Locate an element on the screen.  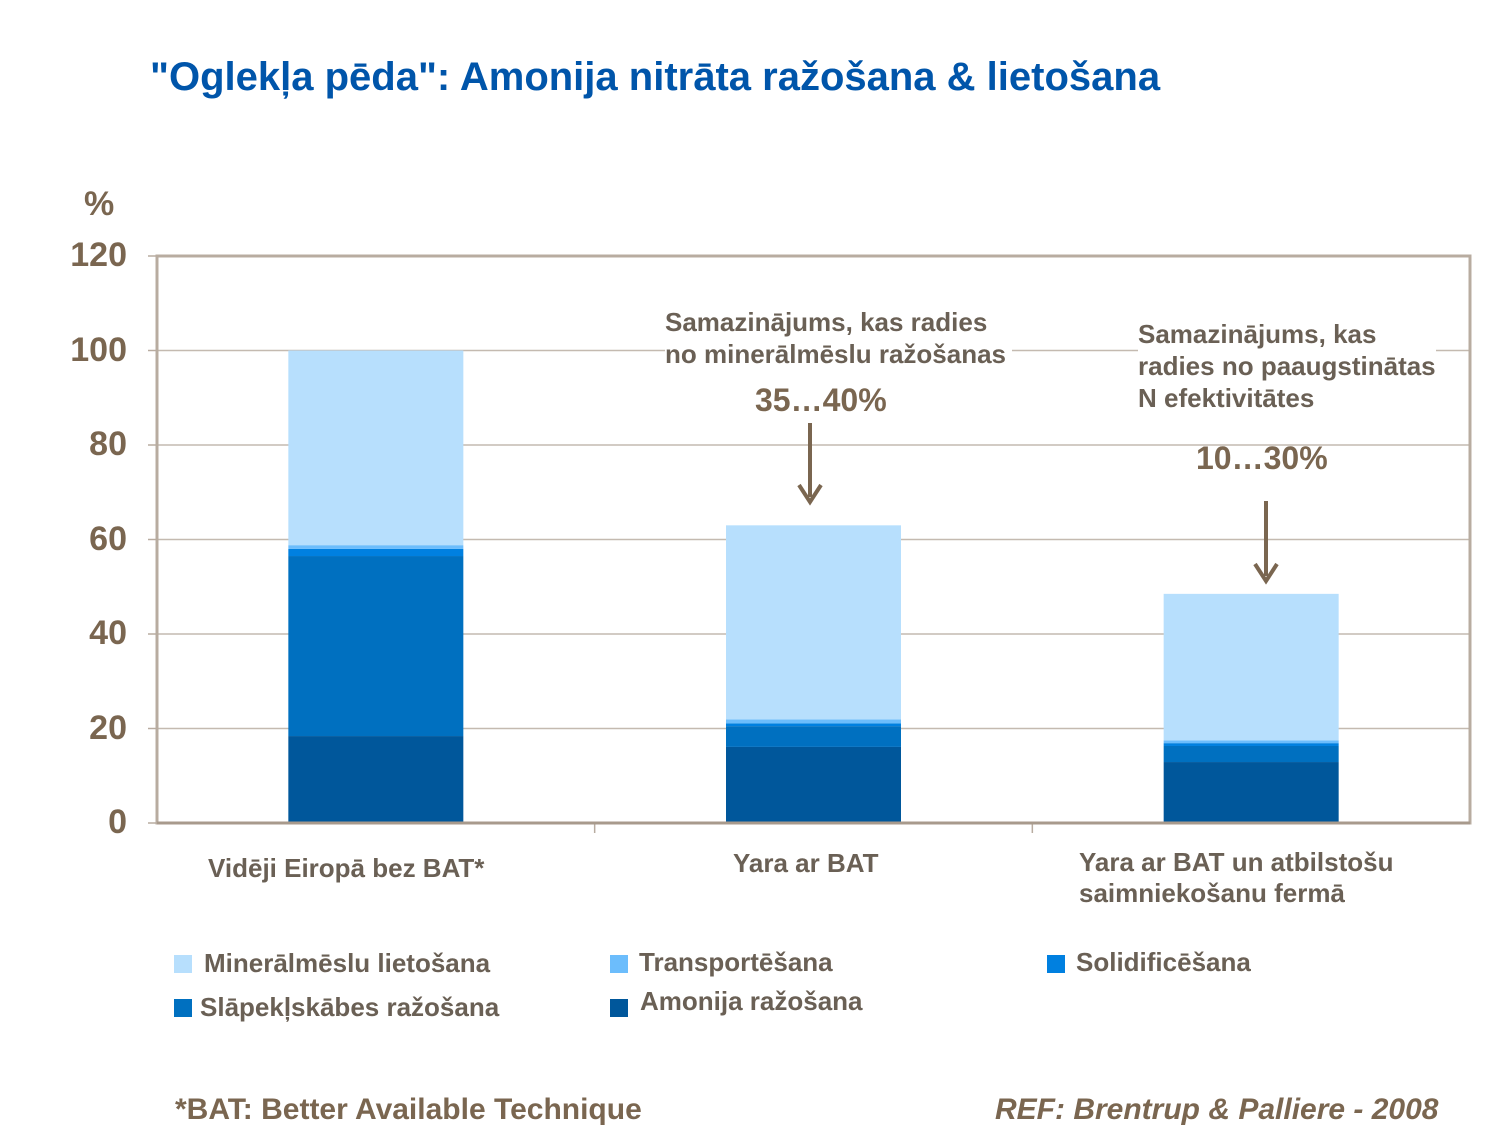
legend-label-nitric: Slāpekļskābes ražošana is located at coordinates (350, 1007).